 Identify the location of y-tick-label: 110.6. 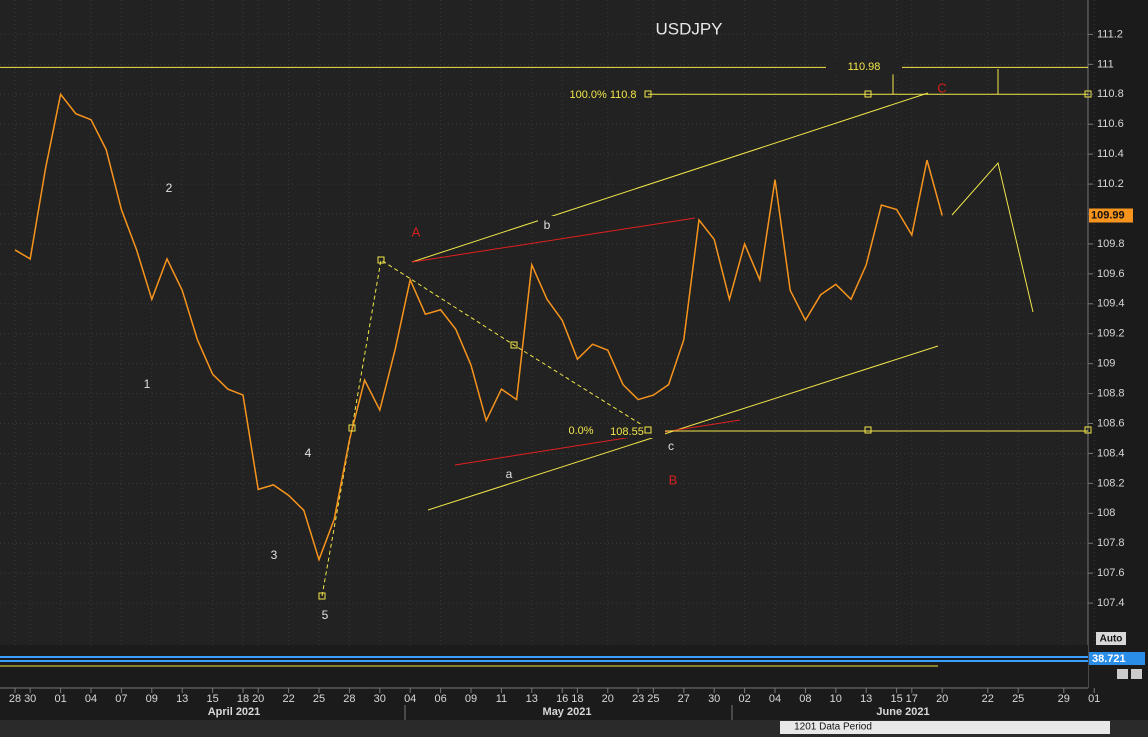
(1110, 124).